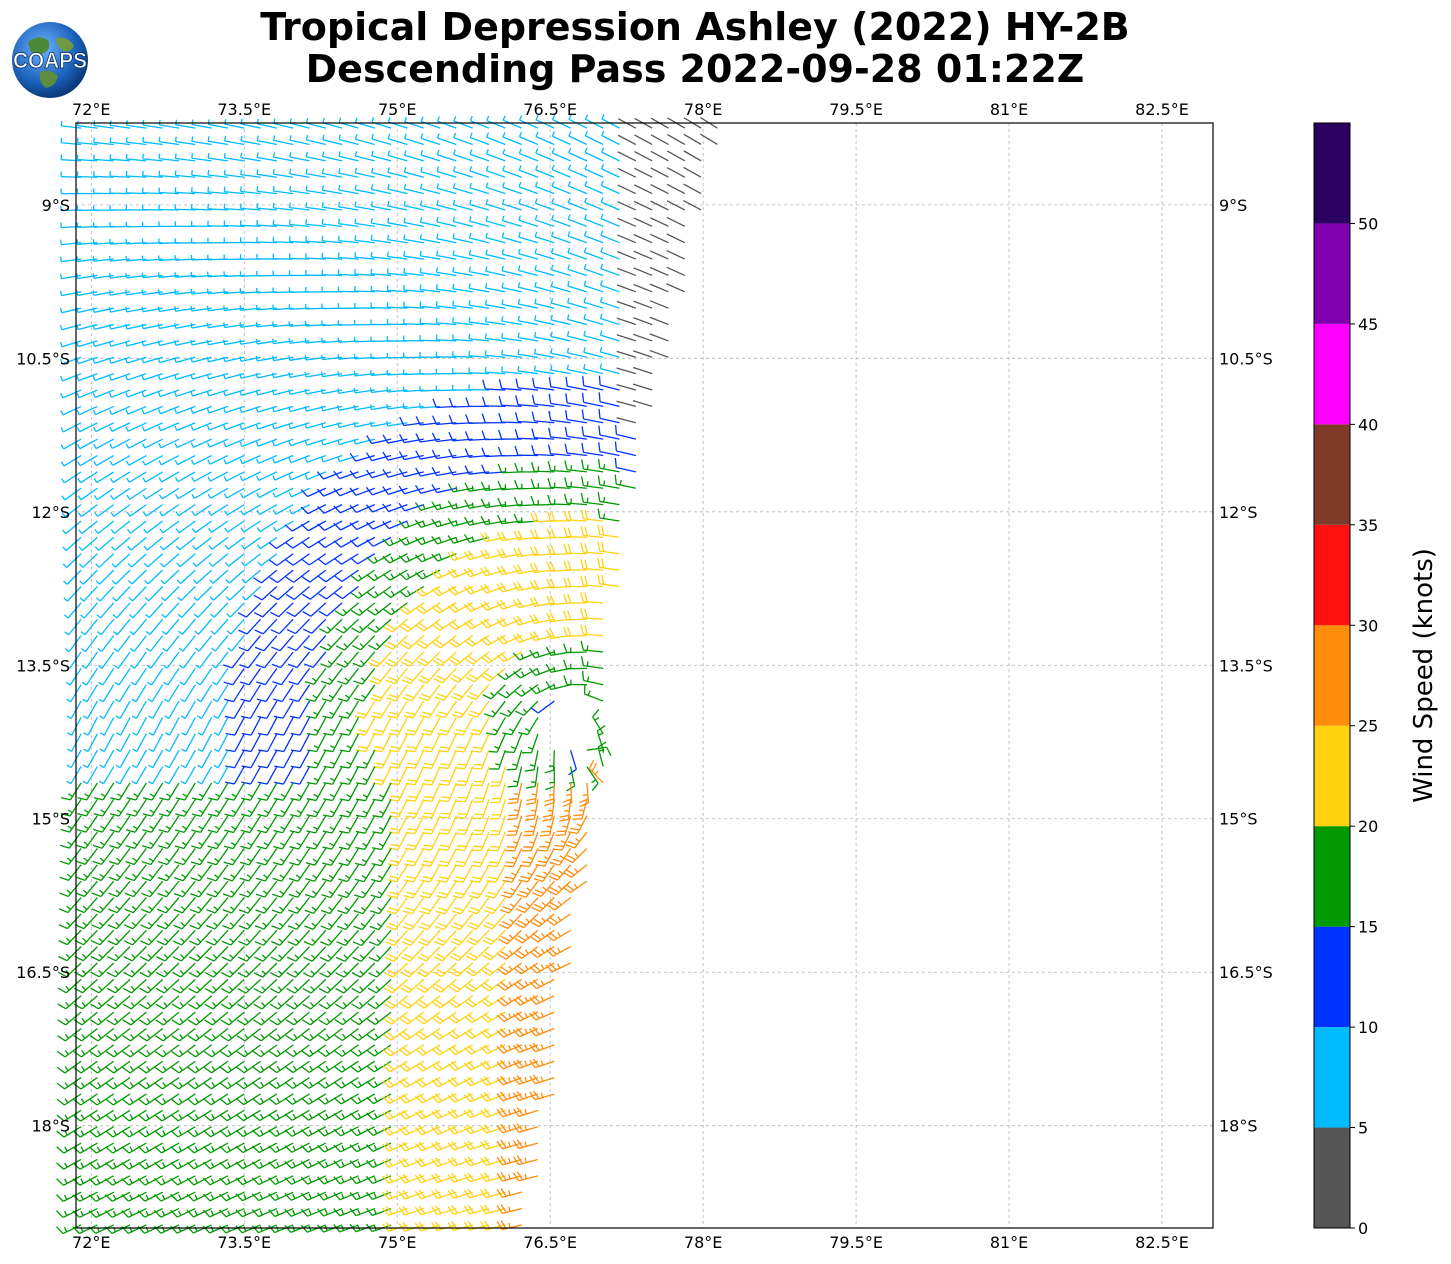 The image size is (1451, 1264). Describe the element at coordinates (695, 69) in the screenshot. I see `title-line-2: Descending Pass 2022-09-28 01:22Z` at that location.